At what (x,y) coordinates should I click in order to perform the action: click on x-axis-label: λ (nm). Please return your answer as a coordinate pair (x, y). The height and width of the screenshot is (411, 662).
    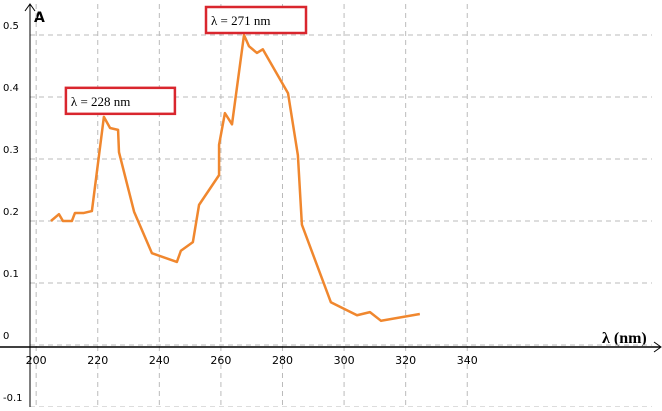
    Looking at the image, I should click on (624, 338).